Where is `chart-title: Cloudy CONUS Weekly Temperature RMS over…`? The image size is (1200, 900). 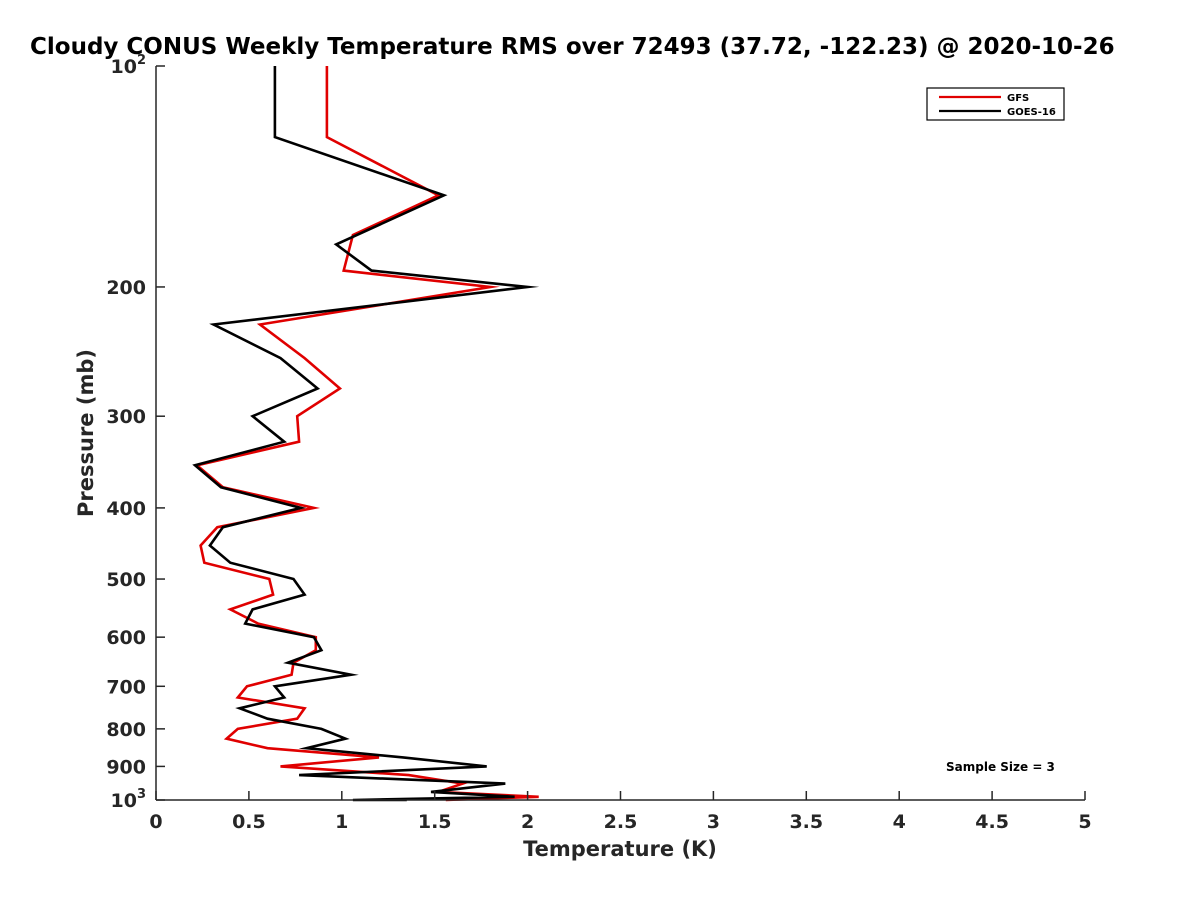 chart-title: Cloudy CONUS Weekly Temperature RMS over… is located at coordinates (572, 47).